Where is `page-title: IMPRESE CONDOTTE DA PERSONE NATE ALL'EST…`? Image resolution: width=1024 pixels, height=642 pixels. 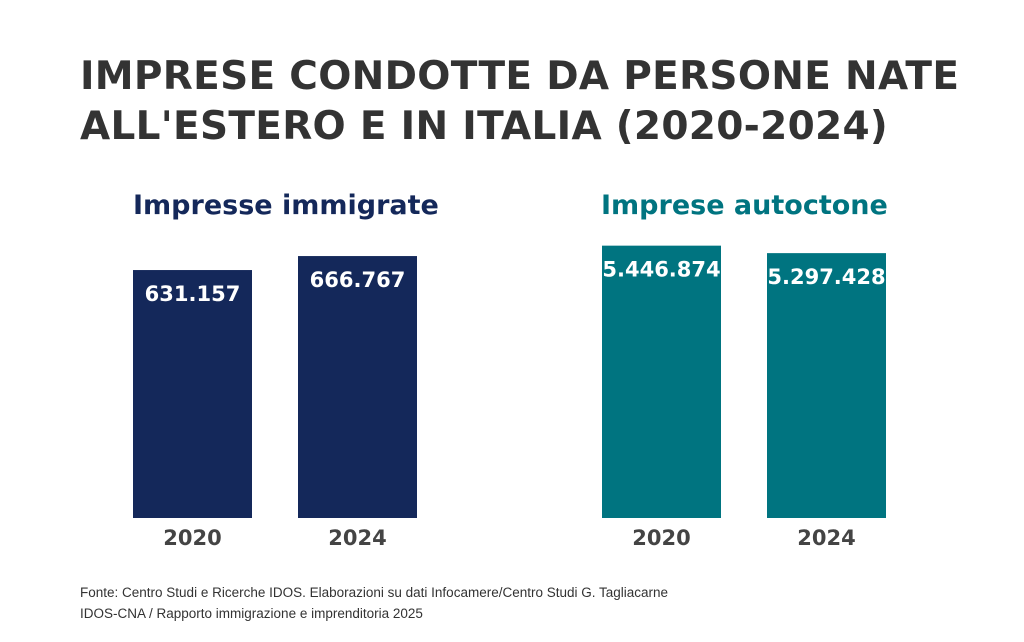 page-title: IMPRESE CONDOTTE DA PERSONE NATE ALL'EST… is located at coordinates (520, 101).